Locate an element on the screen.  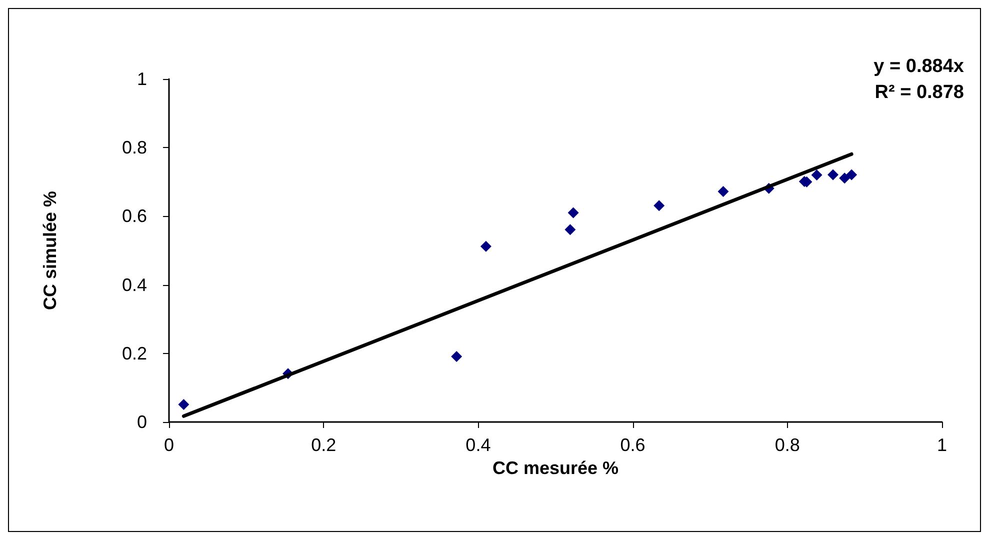
x-tick-label: 0.8 is located at coordinates (787, 445).